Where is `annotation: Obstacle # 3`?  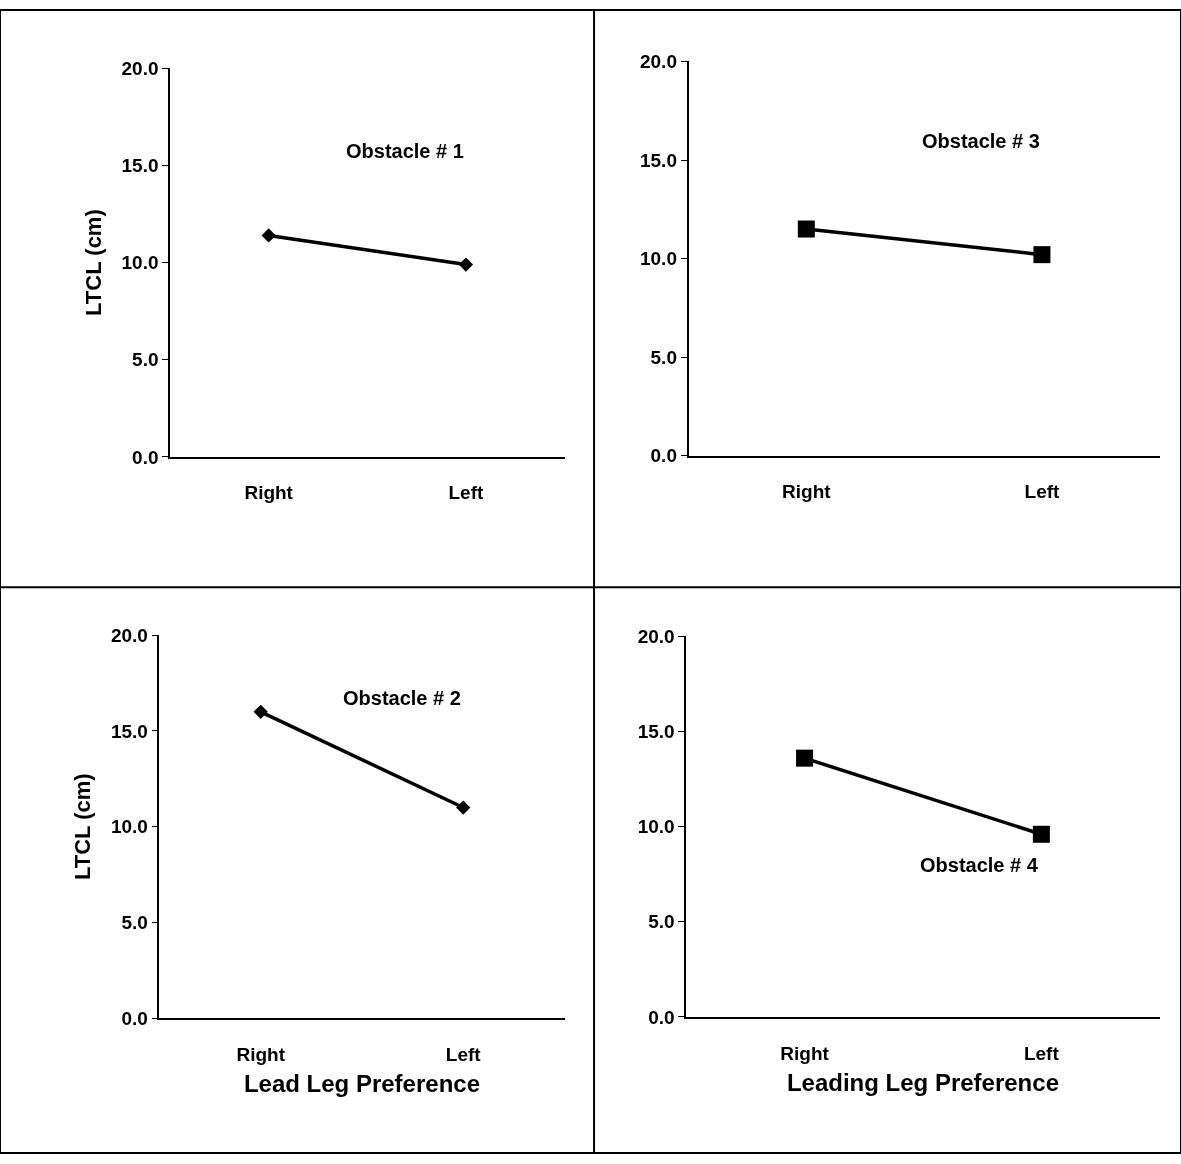 annotation: Obstacle # 3 is located at coordinates (981, 141).